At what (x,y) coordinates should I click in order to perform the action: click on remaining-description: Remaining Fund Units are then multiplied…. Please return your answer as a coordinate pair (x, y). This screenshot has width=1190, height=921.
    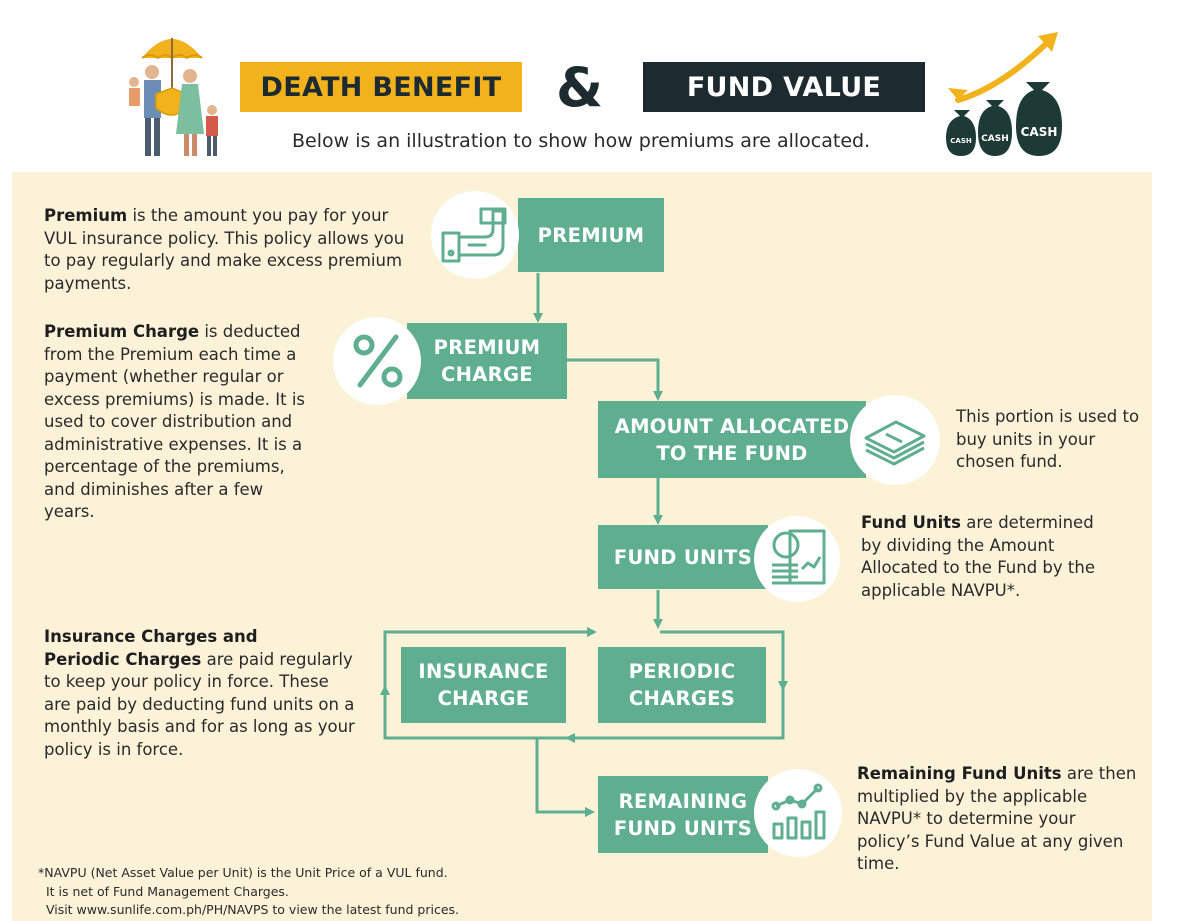
    Looking at the image, I should click on (998, 819).